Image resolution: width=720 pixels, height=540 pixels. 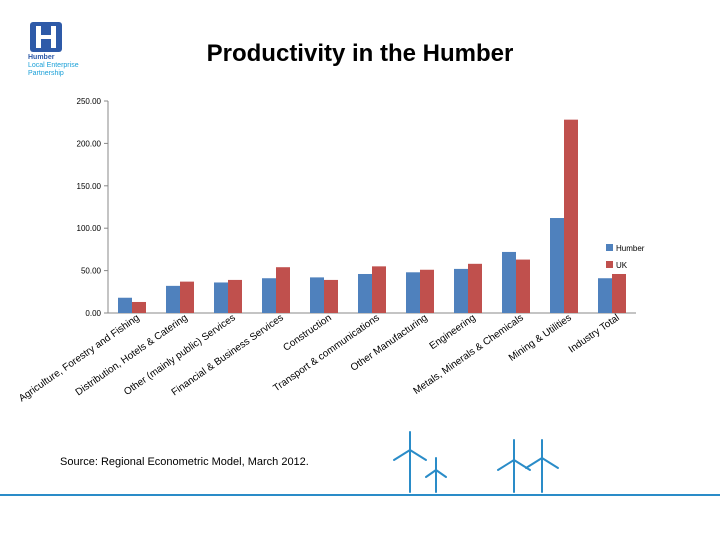 I want to click on y-tick-label: 250.00, so click(x=89, y=101).